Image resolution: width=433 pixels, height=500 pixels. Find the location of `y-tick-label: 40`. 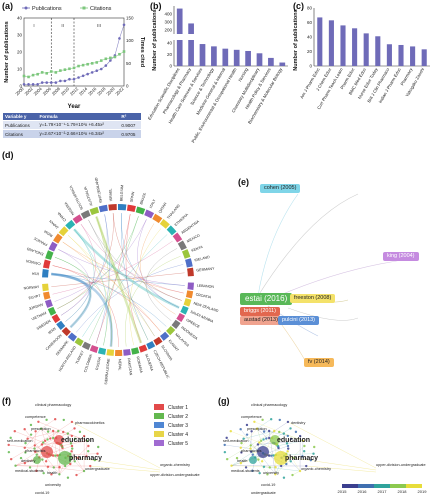

y-tick-label: 40 is located at coordinates (310, 37).